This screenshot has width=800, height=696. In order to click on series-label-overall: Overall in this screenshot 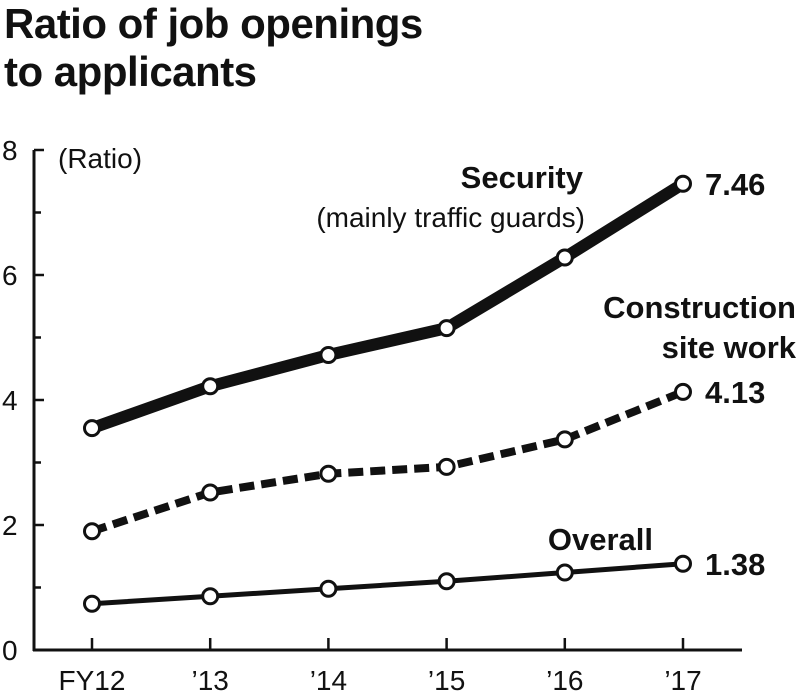, I will do `click(600, 539)`.